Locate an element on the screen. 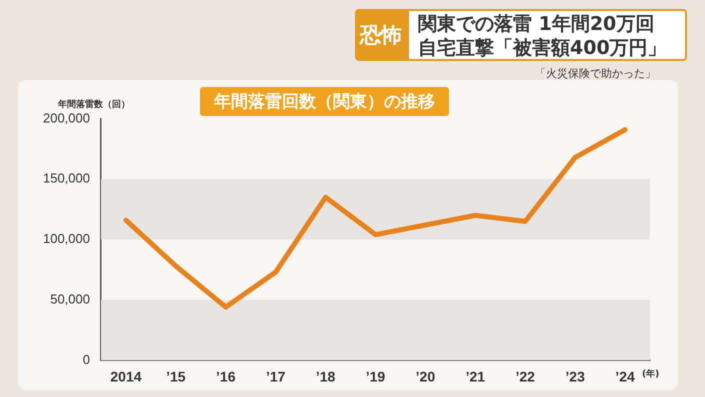 The height and width of the screenshot is (397, 705). x-tick-label: ’24 is located at coordinates (625, 376).